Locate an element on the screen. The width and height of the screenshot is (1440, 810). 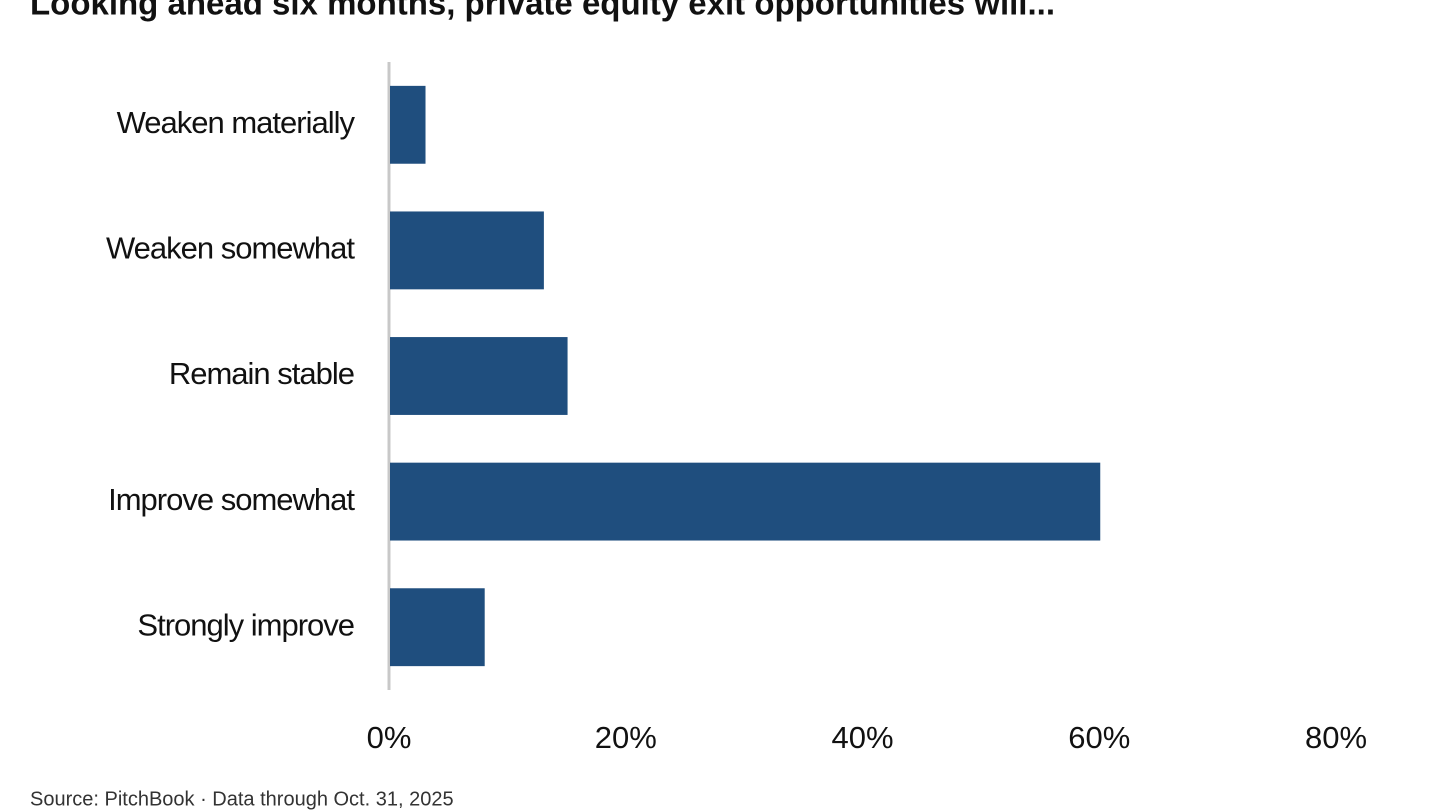
x-tick-label: 0% is located at coordinates (389, 737).